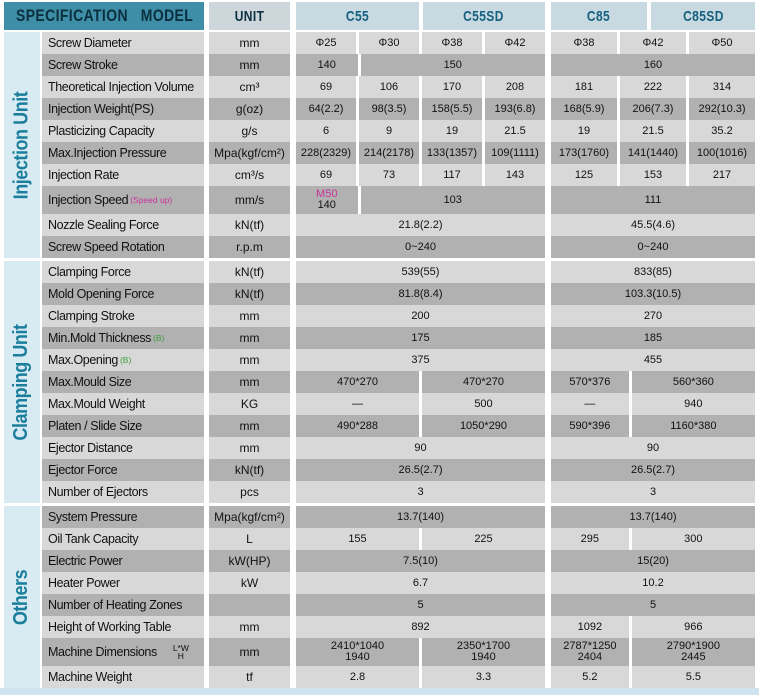  I want to click on value-group-right: 181 222 314, so click(653, 87).